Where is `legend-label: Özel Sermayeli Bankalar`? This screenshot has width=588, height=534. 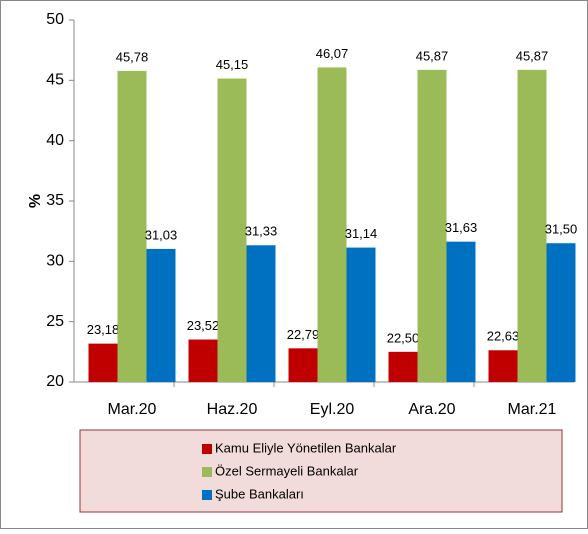
legend-label: Özel Sermayeli Bankalar is located at coordinates (287, 470).